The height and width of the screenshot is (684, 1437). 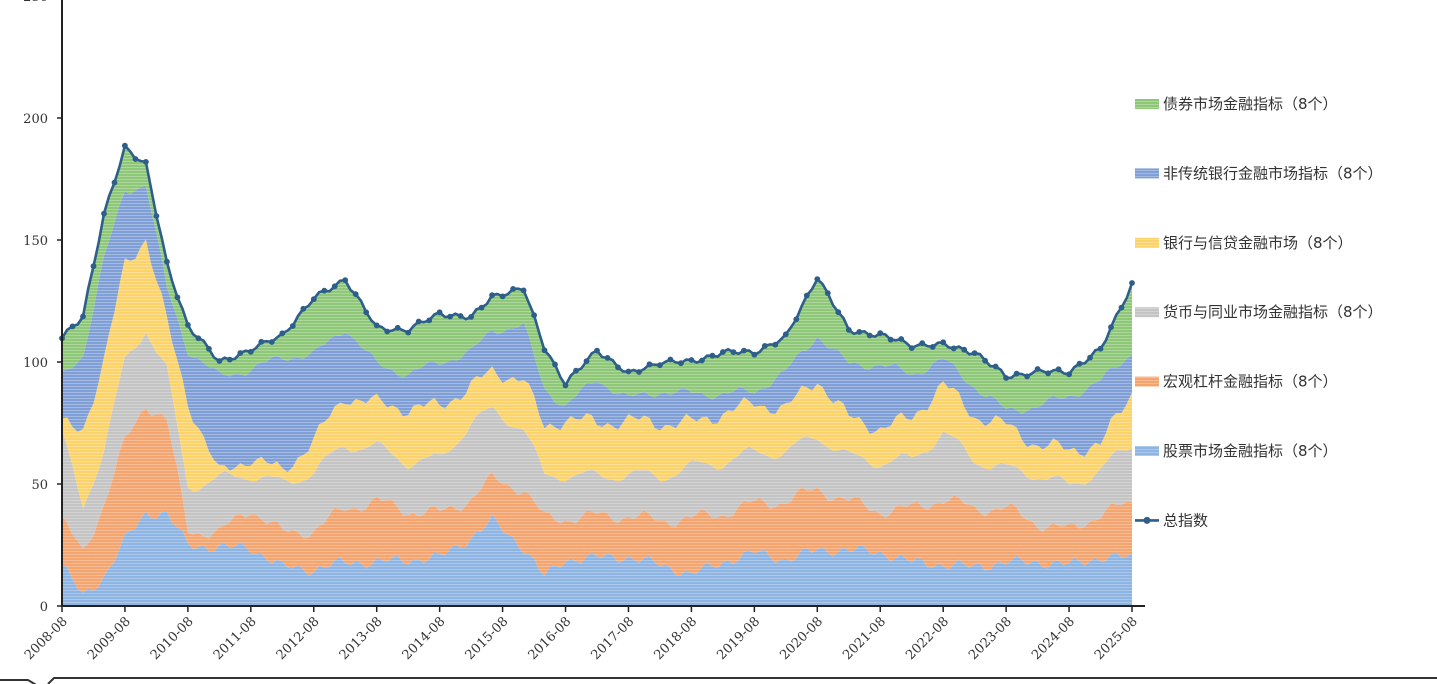 What do you see at coordinates (550, 638) in the screenshot?
I see `x-tick-label: 2016-08` at bounding box center [550, 638].